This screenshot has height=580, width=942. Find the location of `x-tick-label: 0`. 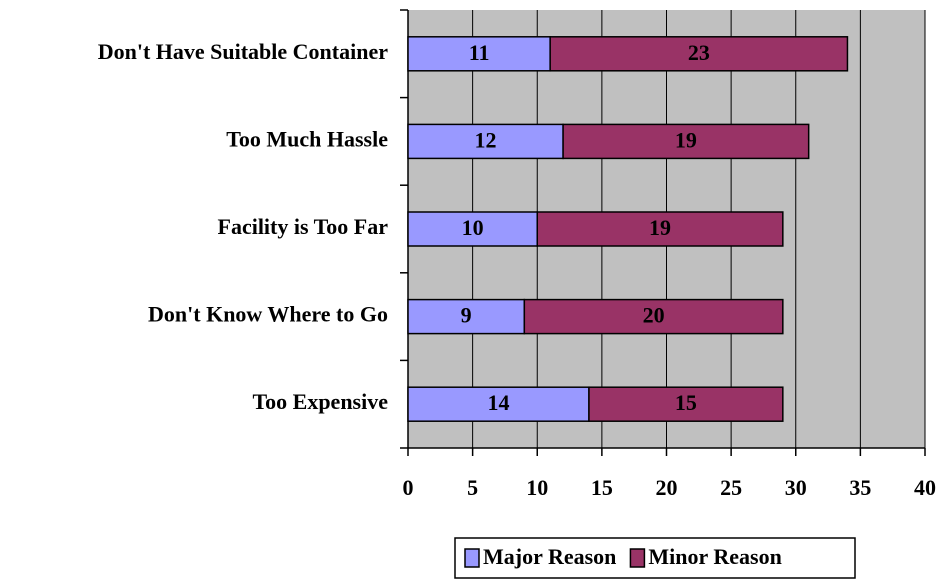

x-tick-label: 0 is located at coordinates (408, 487).